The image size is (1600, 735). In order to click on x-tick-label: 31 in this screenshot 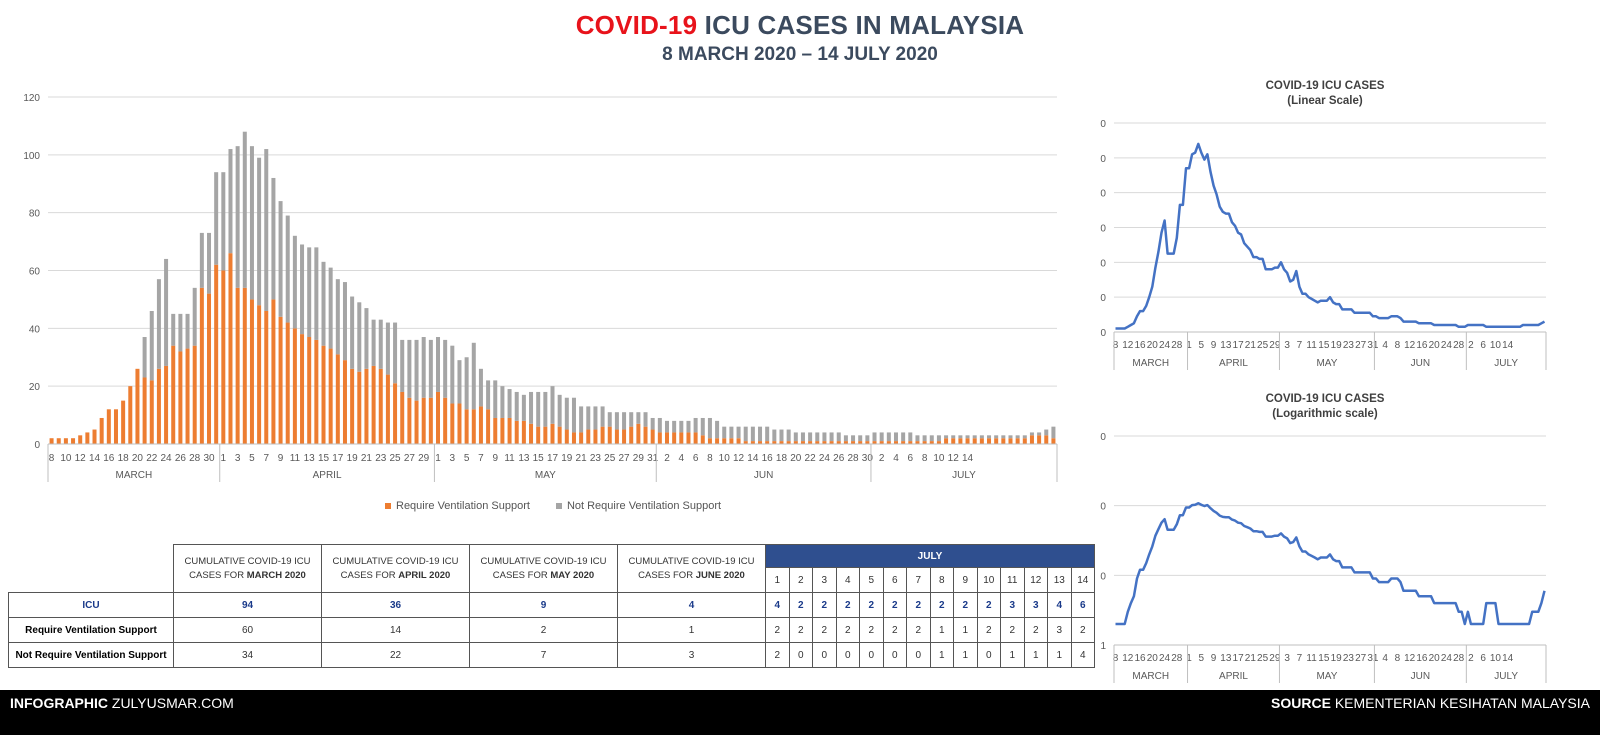, I will do `click(1373, 658)`.